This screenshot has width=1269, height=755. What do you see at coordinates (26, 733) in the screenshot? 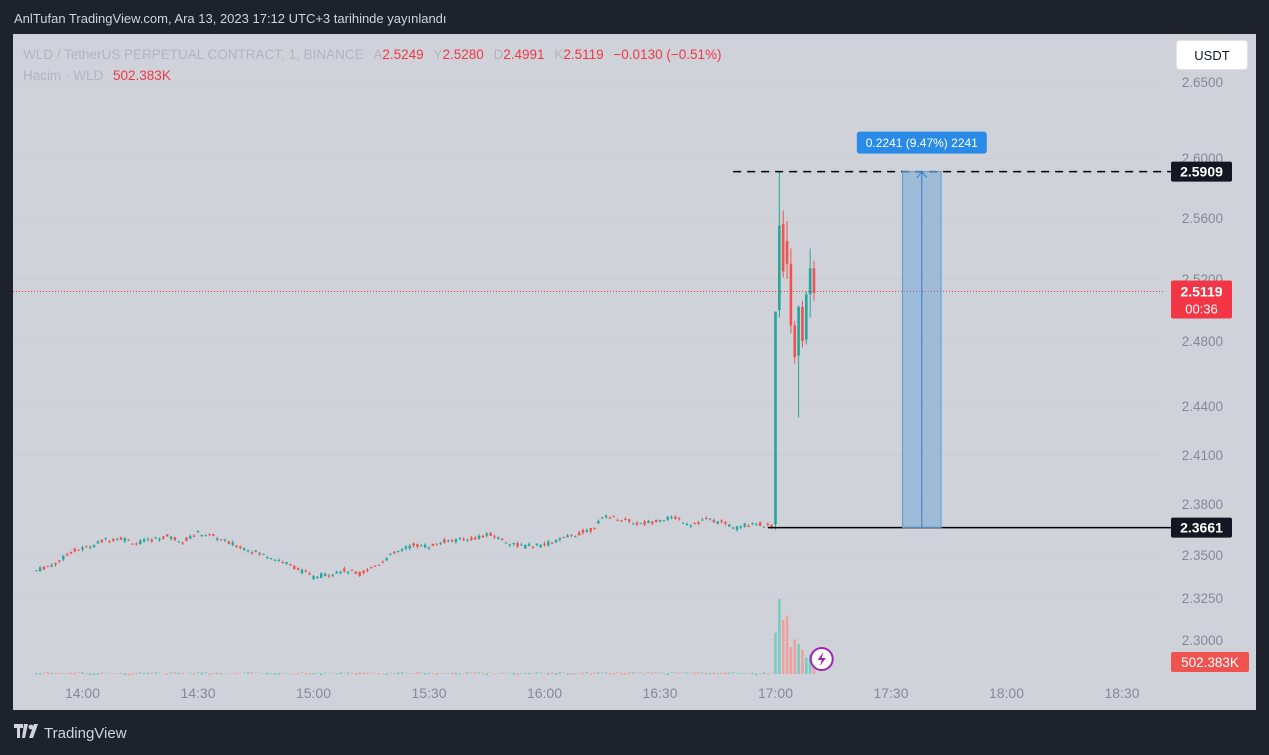
I see `tradingview-logo-icon` at bounding box center [26, 733].